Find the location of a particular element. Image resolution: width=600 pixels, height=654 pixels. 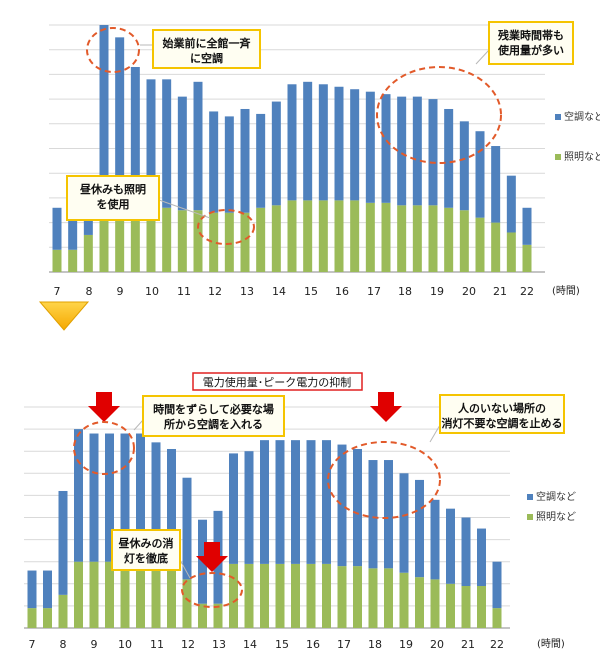

callout-overtime-leader is located at coordinates (482, 57).